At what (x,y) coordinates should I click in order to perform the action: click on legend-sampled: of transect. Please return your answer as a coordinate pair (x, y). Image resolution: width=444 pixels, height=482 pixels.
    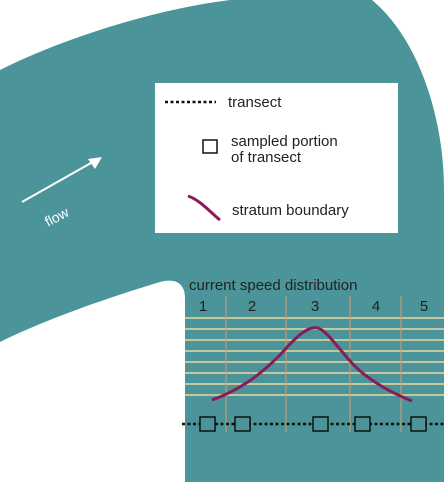
    Looking at the image, I should click on (266, 157).